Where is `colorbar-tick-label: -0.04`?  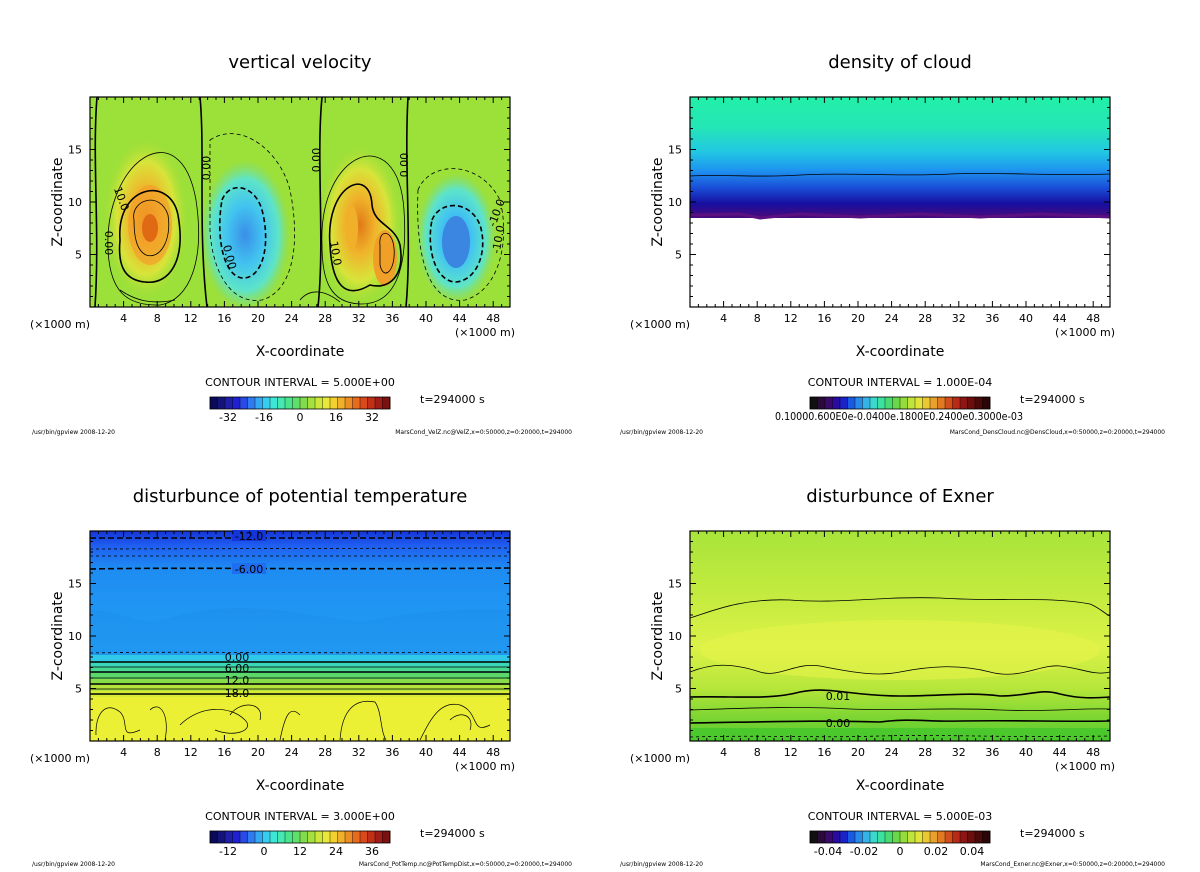
colorbar-tick-label: -0.04 is located at coordinates (828, 851).